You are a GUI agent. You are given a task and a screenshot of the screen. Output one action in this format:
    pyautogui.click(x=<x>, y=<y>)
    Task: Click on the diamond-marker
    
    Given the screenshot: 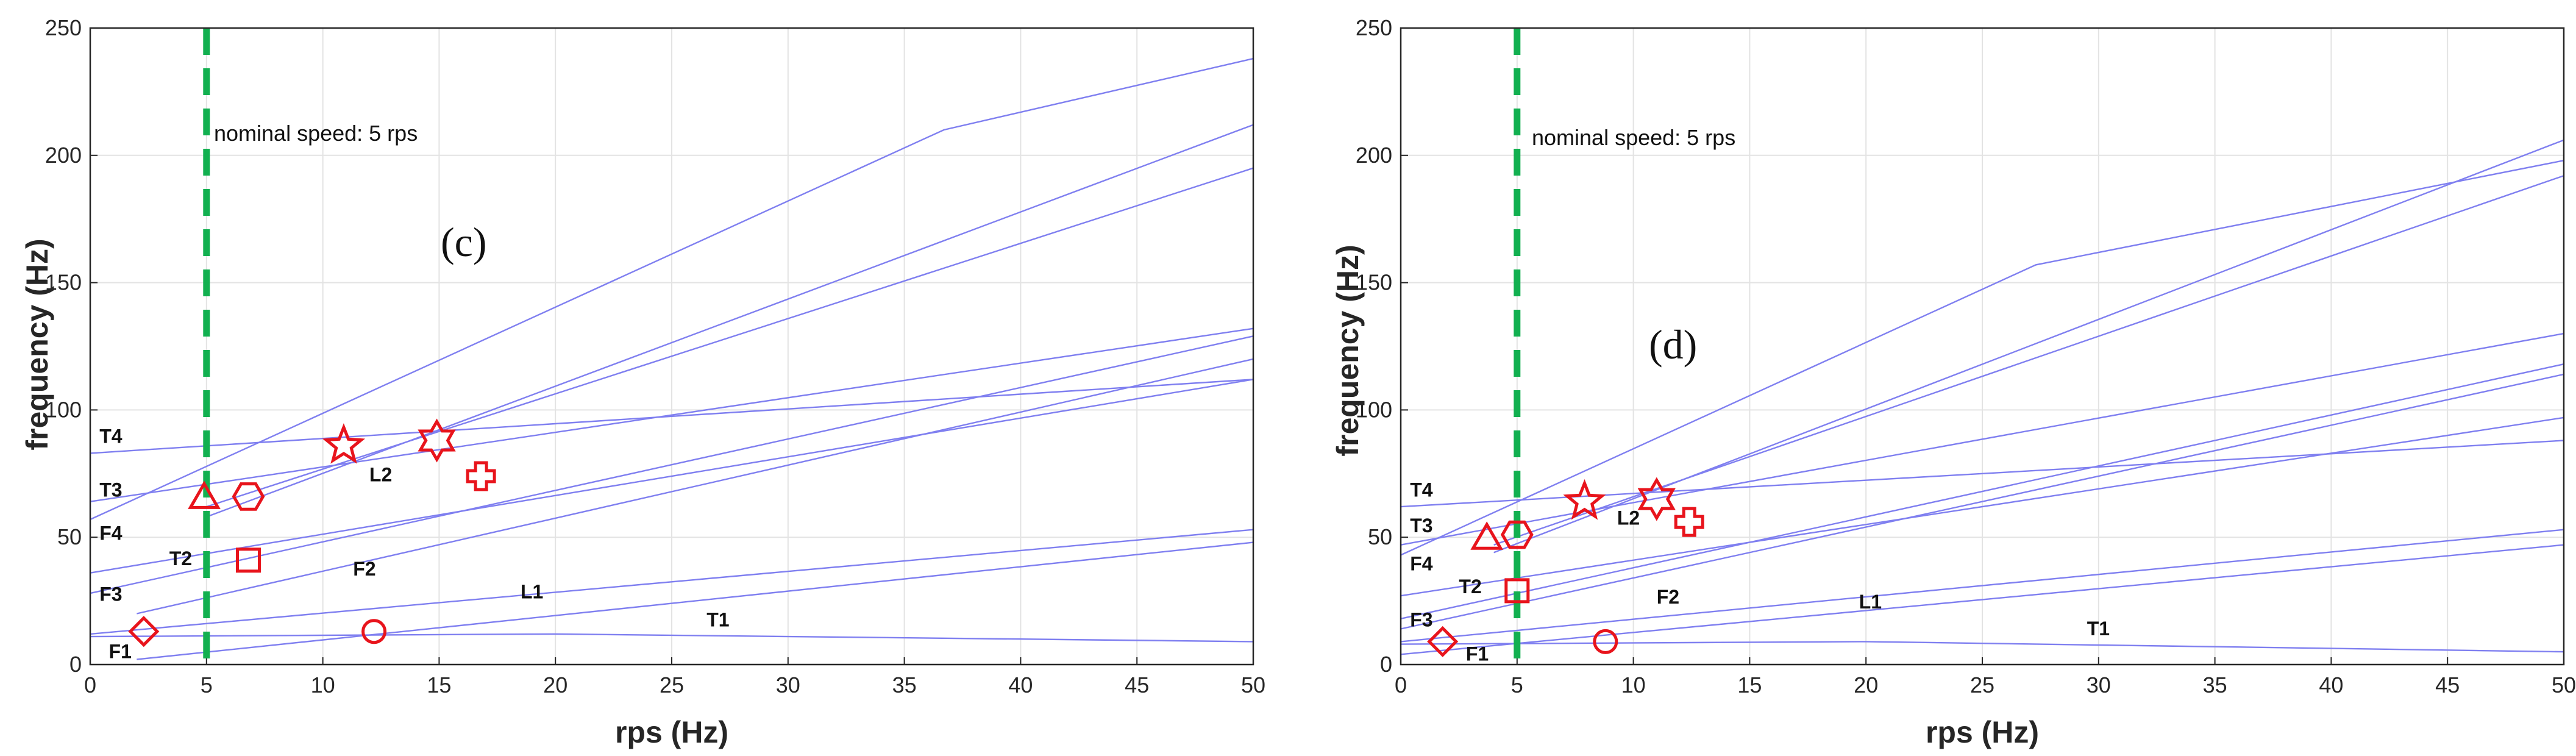 What is the action you would take?
    pyautogui.click(x=144, y=631)
    